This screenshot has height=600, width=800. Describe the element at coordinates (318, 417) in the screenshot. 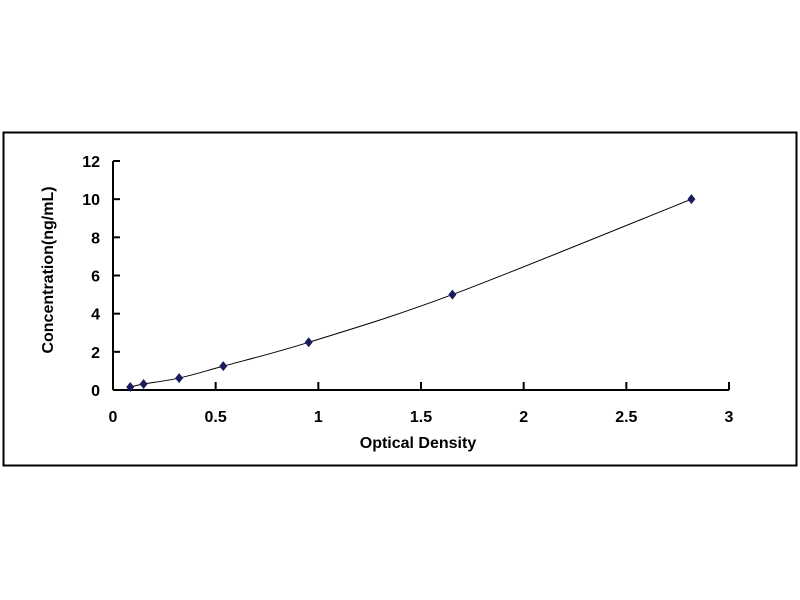

I see `x-tick-label: 1` at that location.